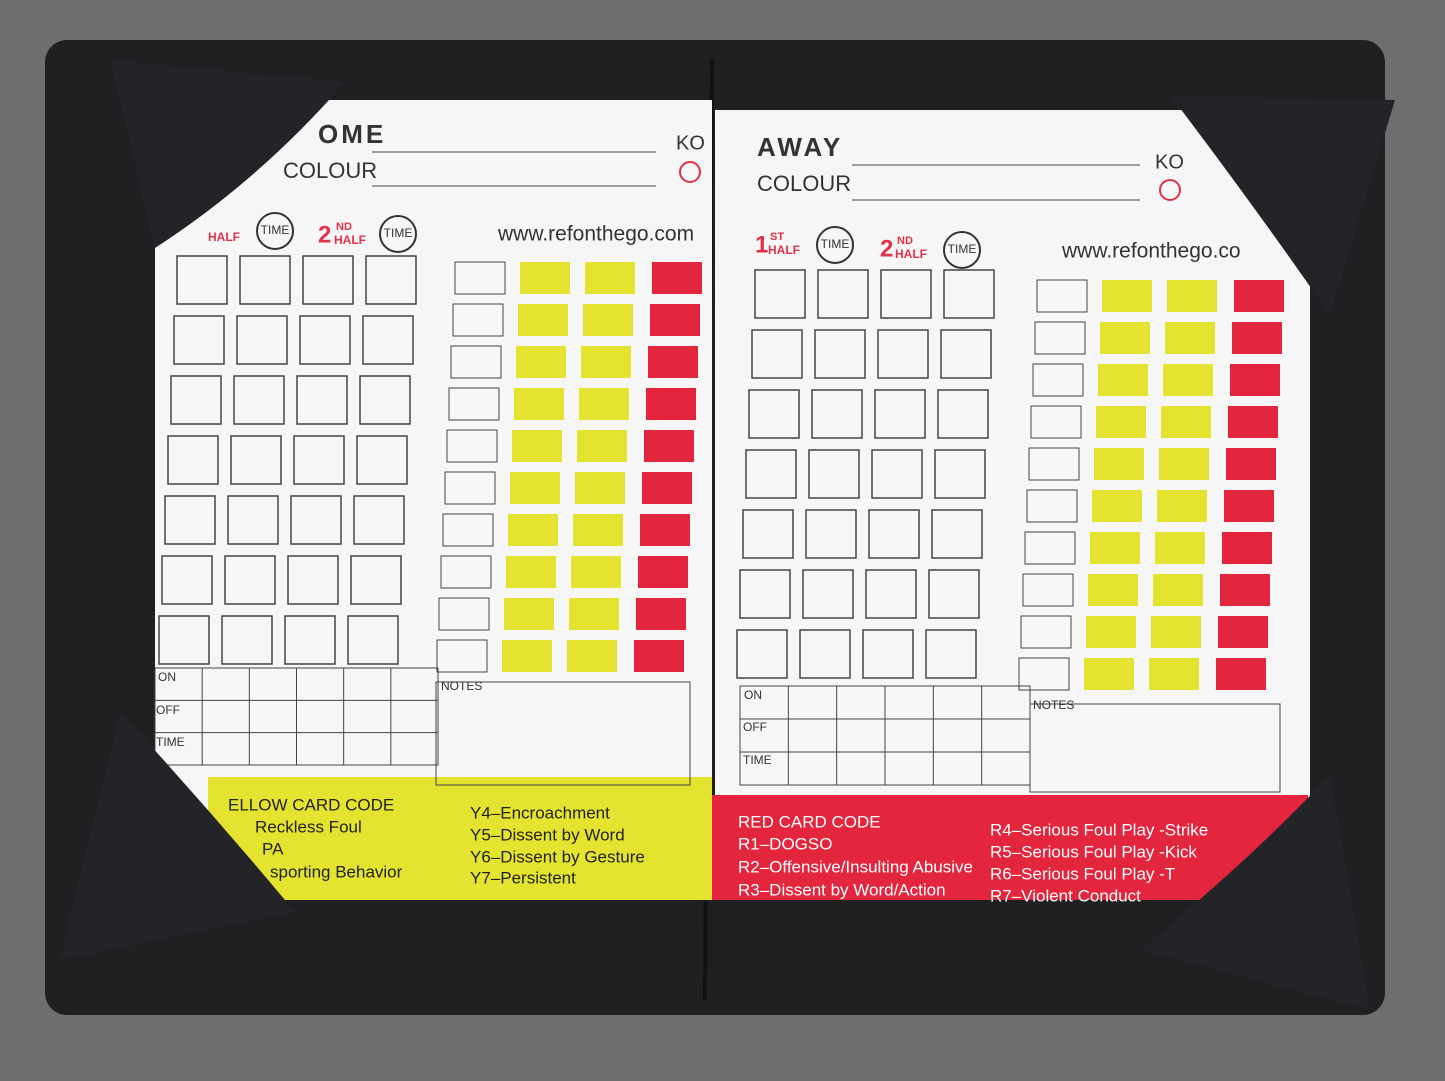 The image size is (1445, 1081). Describe the element at coordinates (785, 843) in the screenshot. I see `code: R1–DOGSO` at that location.